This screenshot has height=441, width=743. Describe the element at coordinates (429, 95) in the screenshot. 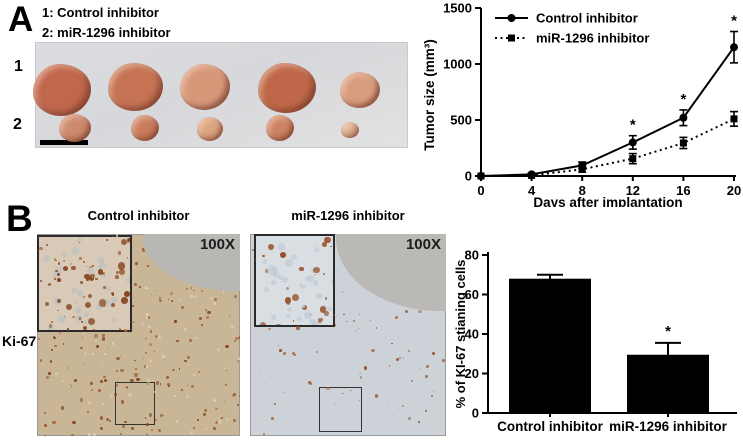

I see `svg-text: Tumor size (mm³)` at that location.